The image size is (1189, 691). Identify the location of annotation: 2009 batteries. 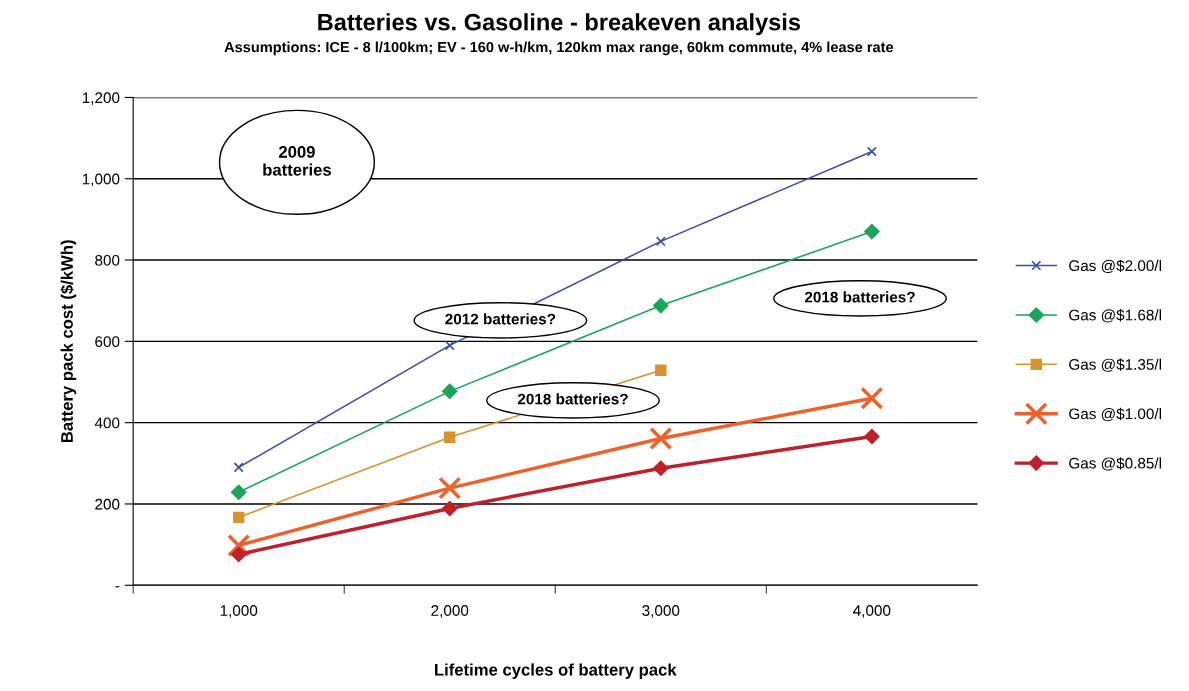
(297, 161).